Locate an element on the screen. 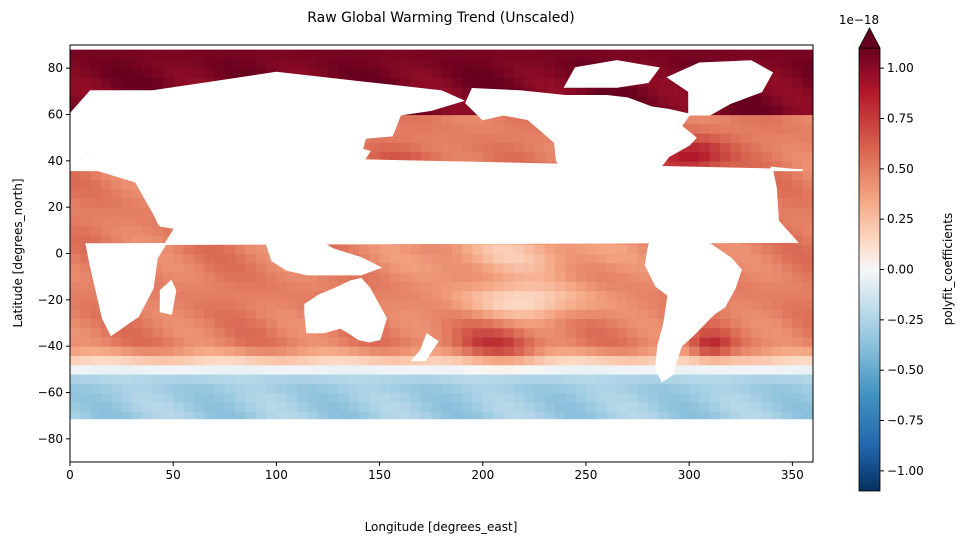 This screenshot has width=964, height=545. land-new-zealand is located at coordinates (424, 347).